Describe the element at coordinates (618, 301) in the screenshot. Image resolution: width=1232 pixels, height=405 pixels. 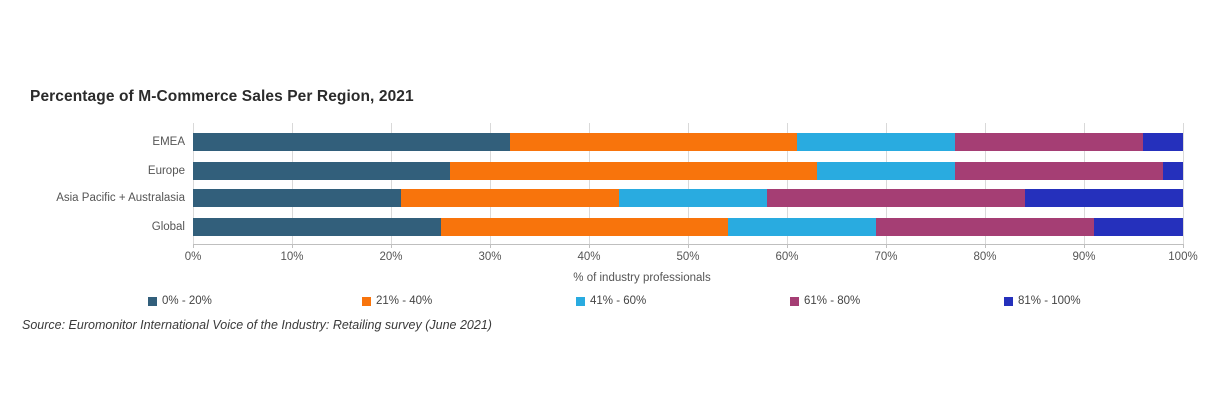
I see `legend-label: 41% - 60%` at that location.